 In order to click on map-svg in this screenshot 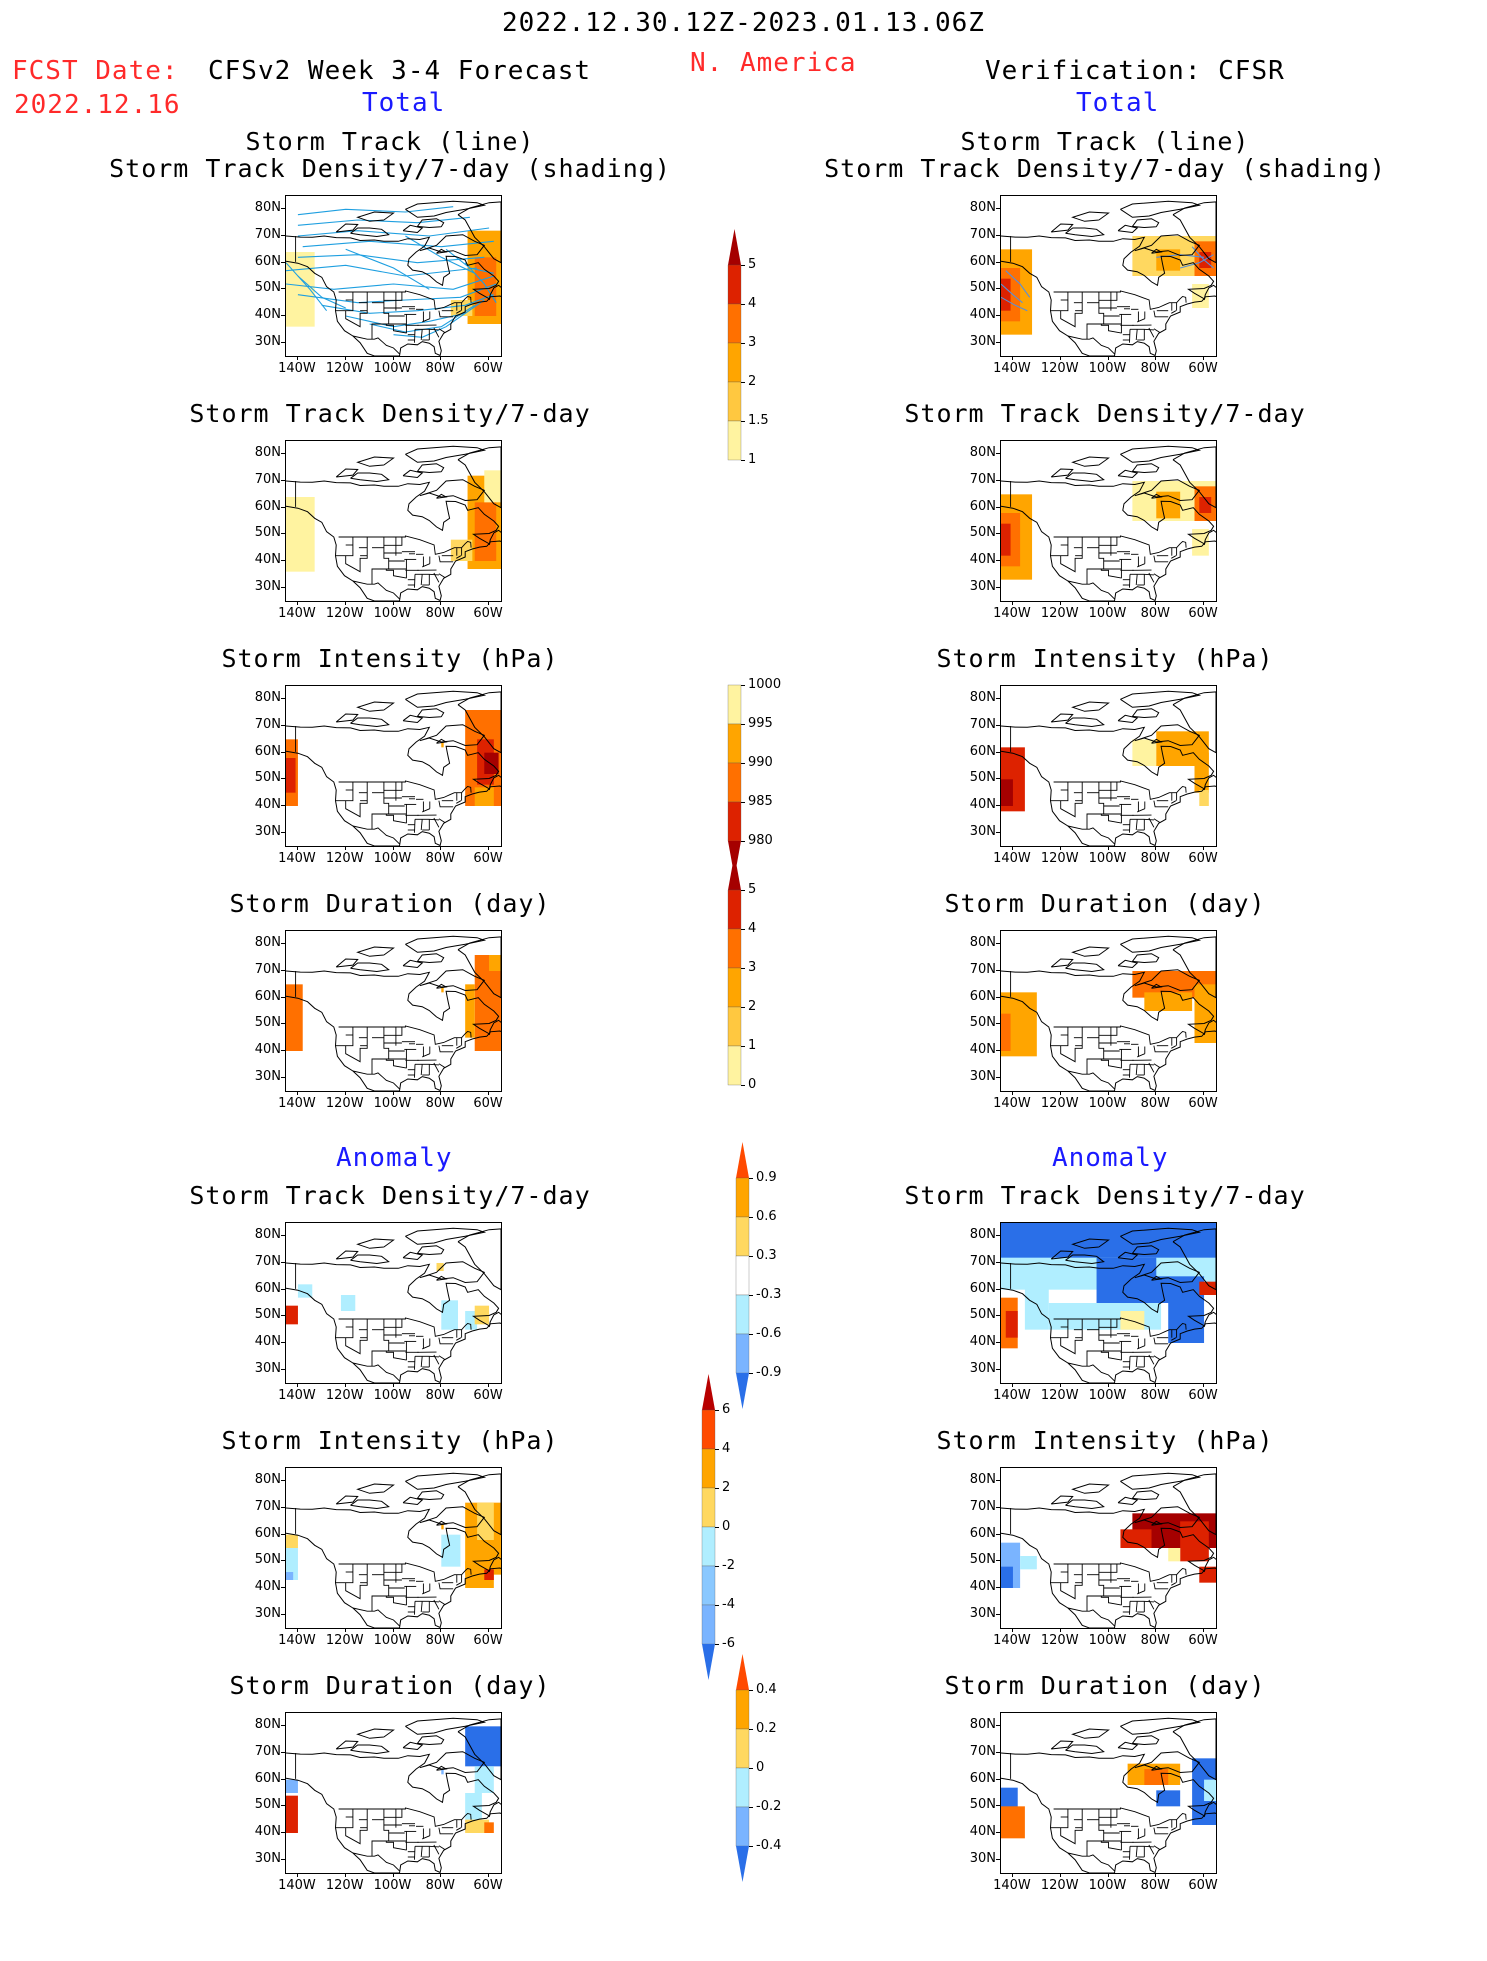, I will do `click(393, 1011)`.